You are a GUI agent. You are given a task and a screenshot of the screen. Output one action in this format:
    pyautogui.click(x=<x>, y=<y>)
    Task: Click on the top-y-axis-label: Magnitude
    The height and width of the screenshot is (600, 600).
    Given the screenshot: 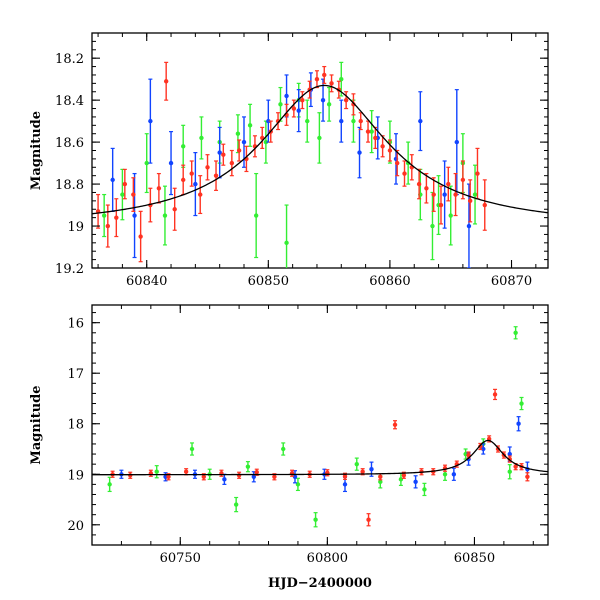 What is the action you would take?
    pyautogui.click(x=36, y=150)
    